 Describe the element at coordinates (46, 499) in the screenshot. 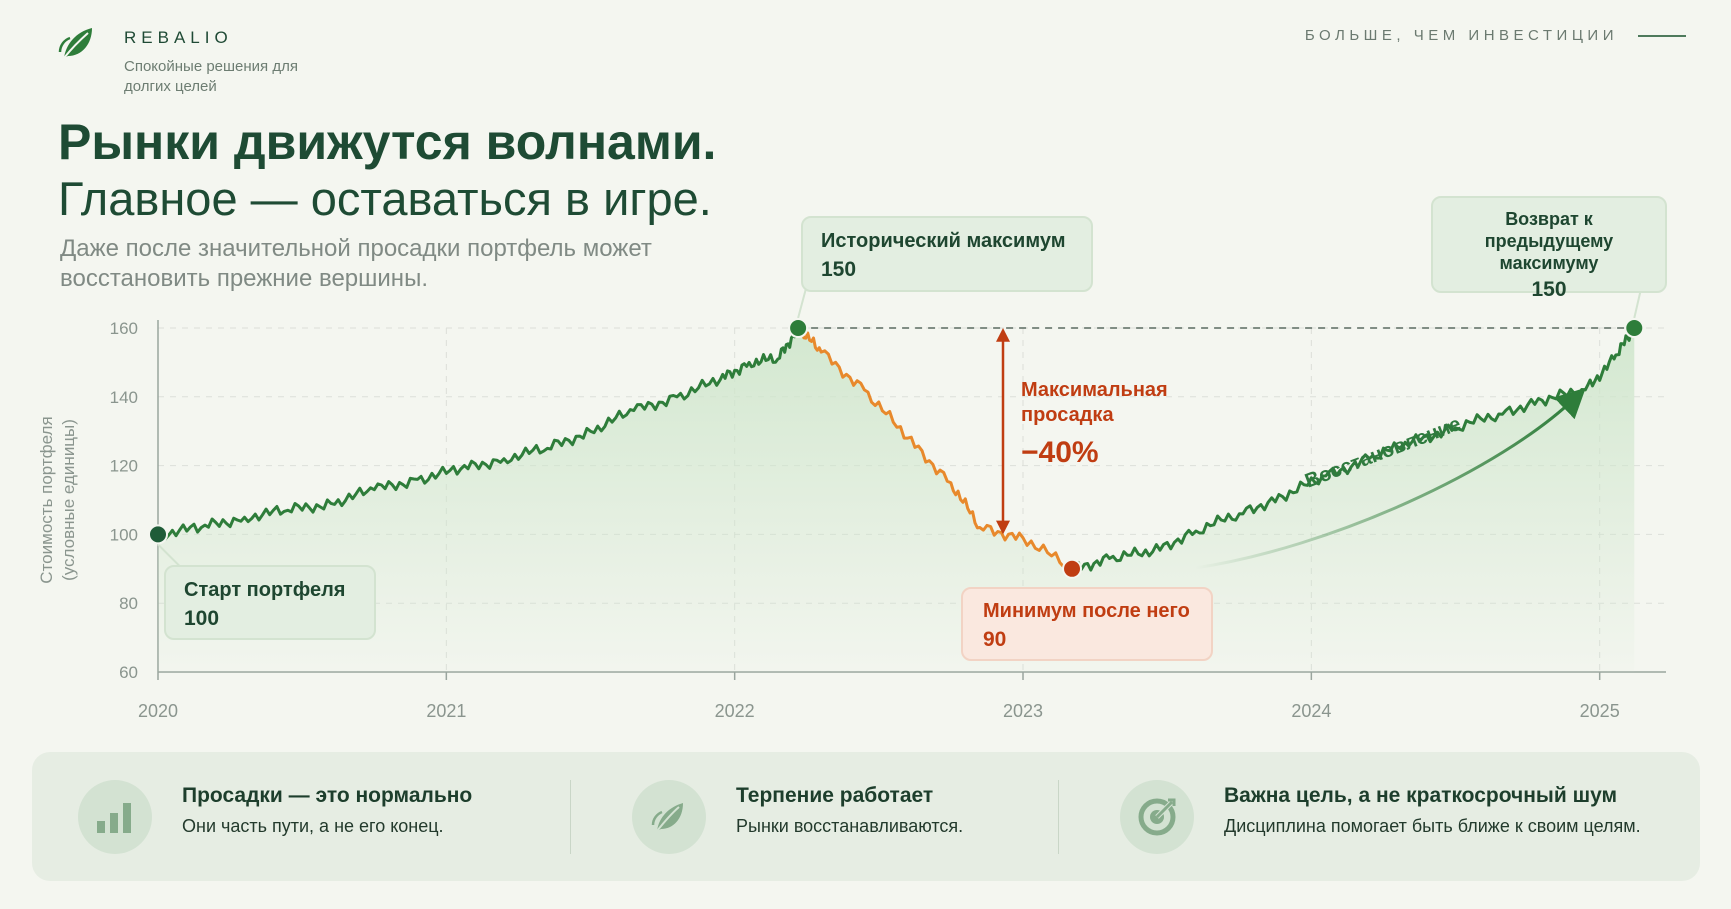

I see `y-axis-label-line: Стоимость портфеля` at that location.